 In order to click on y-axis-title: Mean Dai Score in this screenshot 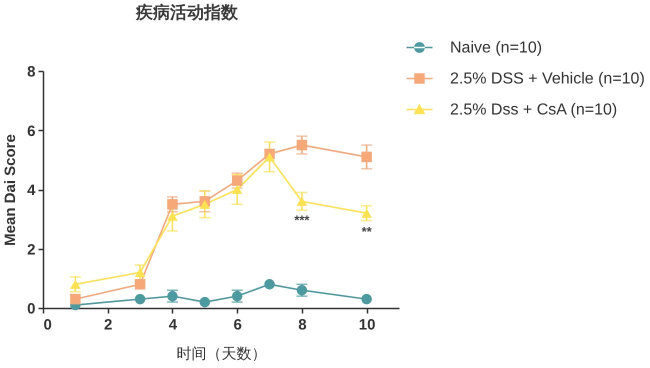, I will do `click(11, 190)`.